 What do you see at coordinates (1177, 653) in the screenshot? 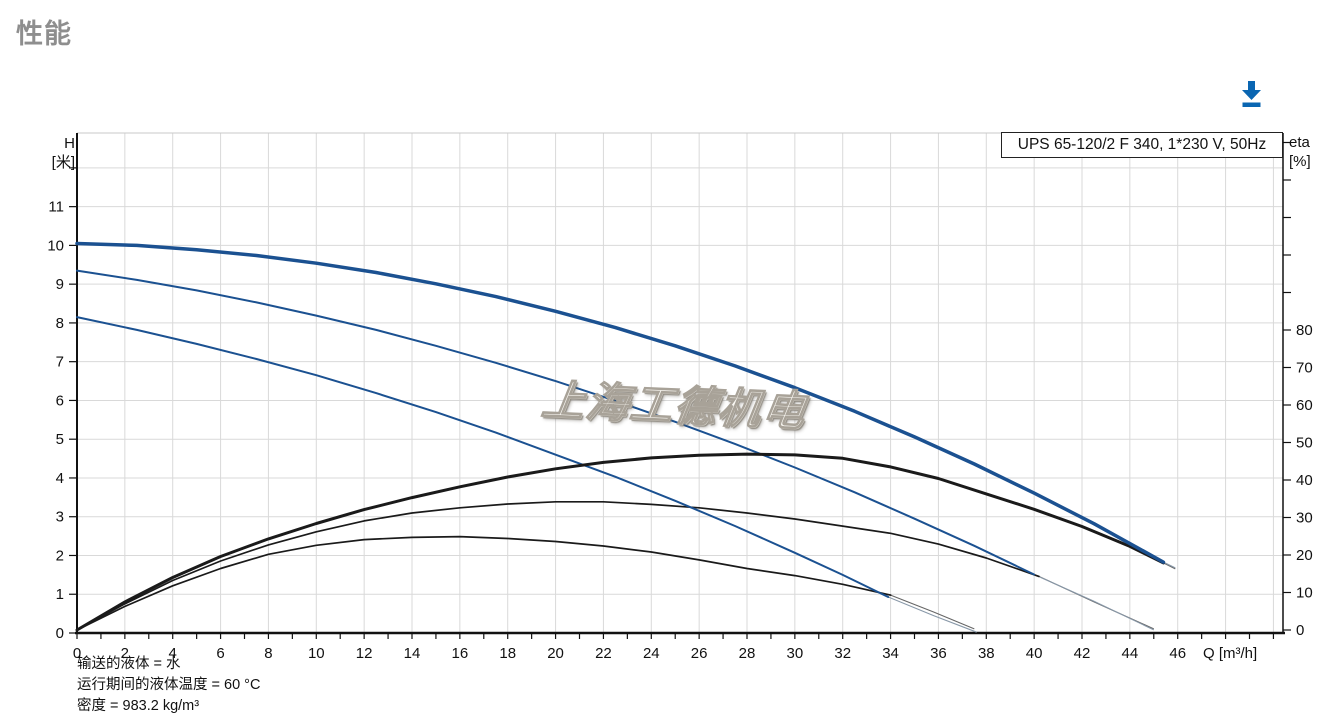
I see `svg-text: 46` at bounding box center [1177, 653].